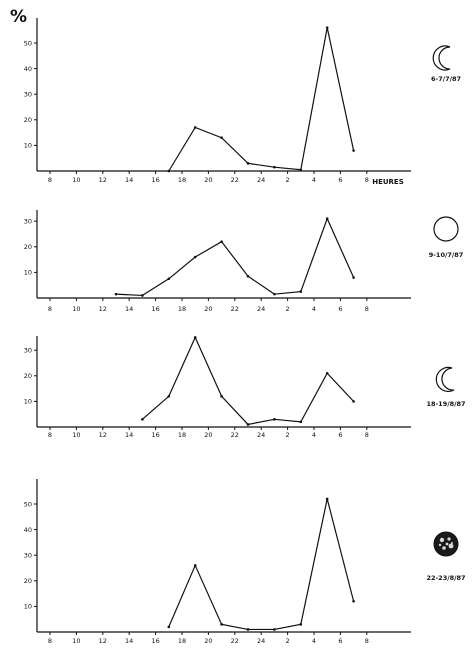 This screenshot has height=659, width=475. What do you see at coordinates (129, 180) in the screenshot?
I see `x-tick-label: 14` at bounding box center [129, 180].